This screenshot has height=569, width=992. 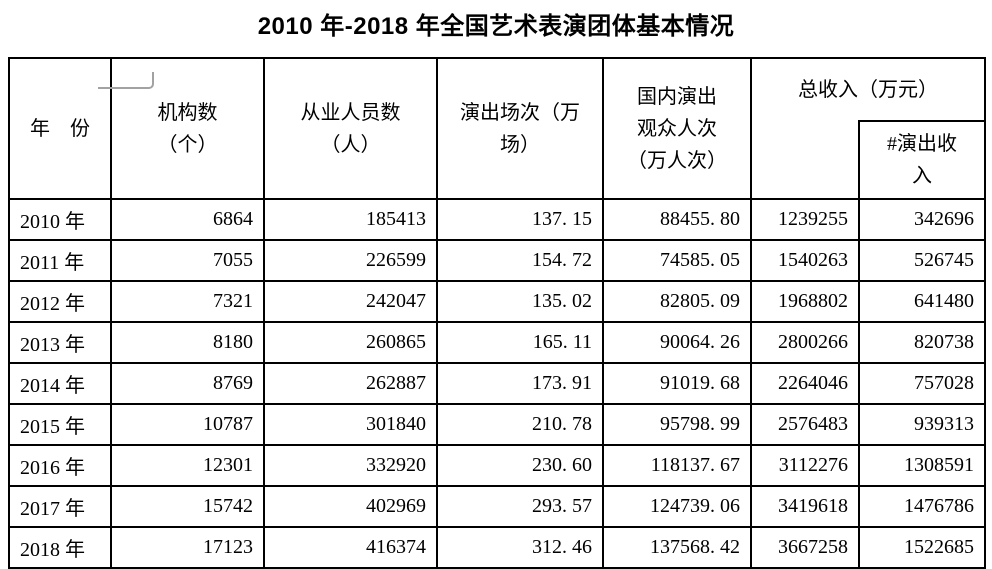 What do you see at coordinates (805, 342) in the screenshot?
I see `cell-total-income: 2800266` at bounding box center [805, 342].